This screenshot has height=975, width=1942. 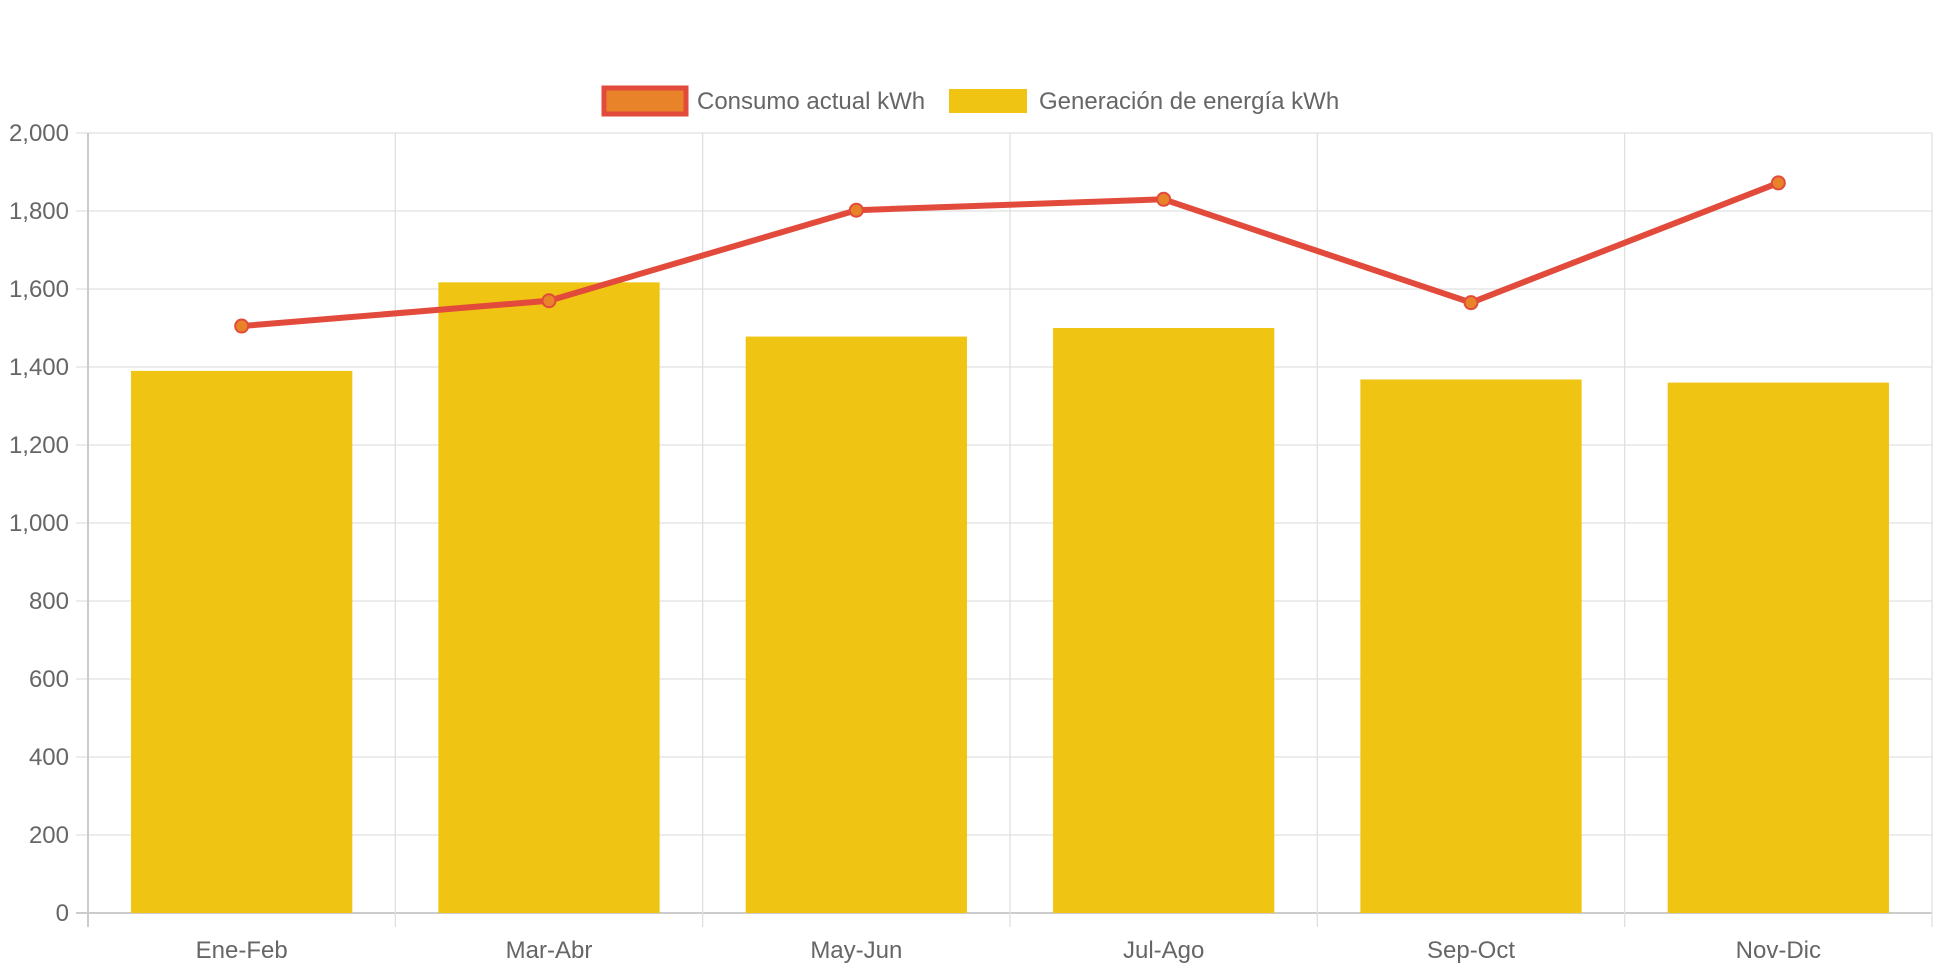 I want to click on legend-item-generacion: Generación de energía kWh, so click(x=1144, y=101).